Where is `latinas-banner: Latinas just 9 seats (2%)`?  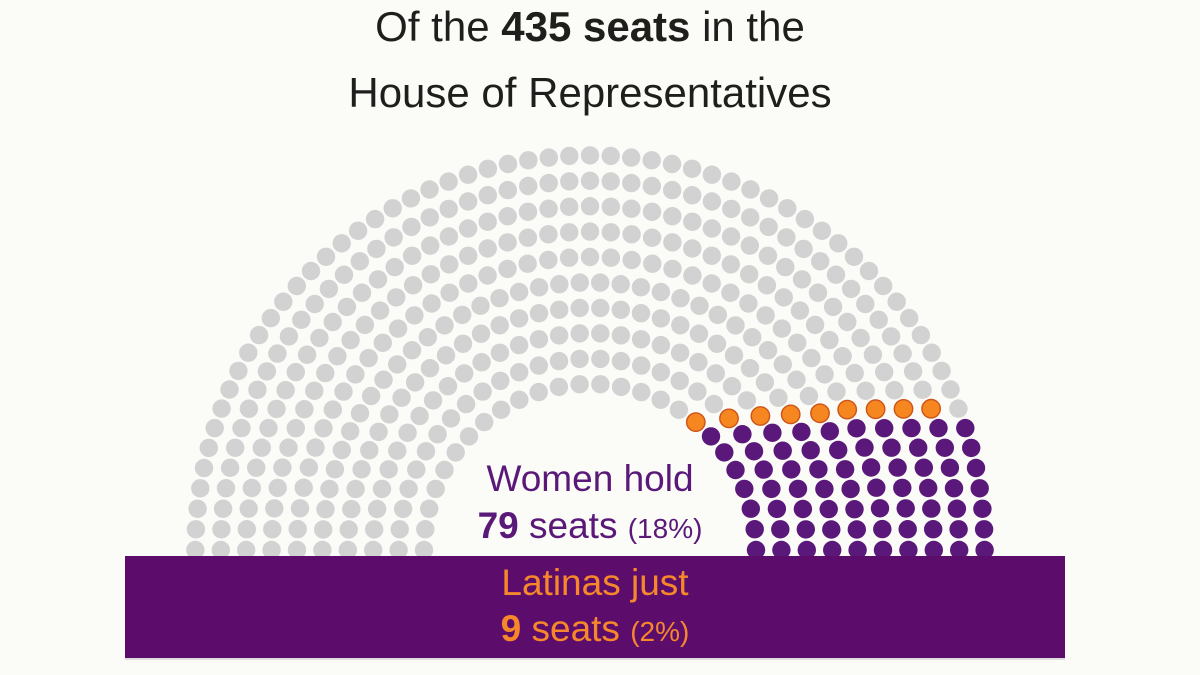 latinas-banner: Latinas just 9 seats (2%) is located at coordinates (595, 607).